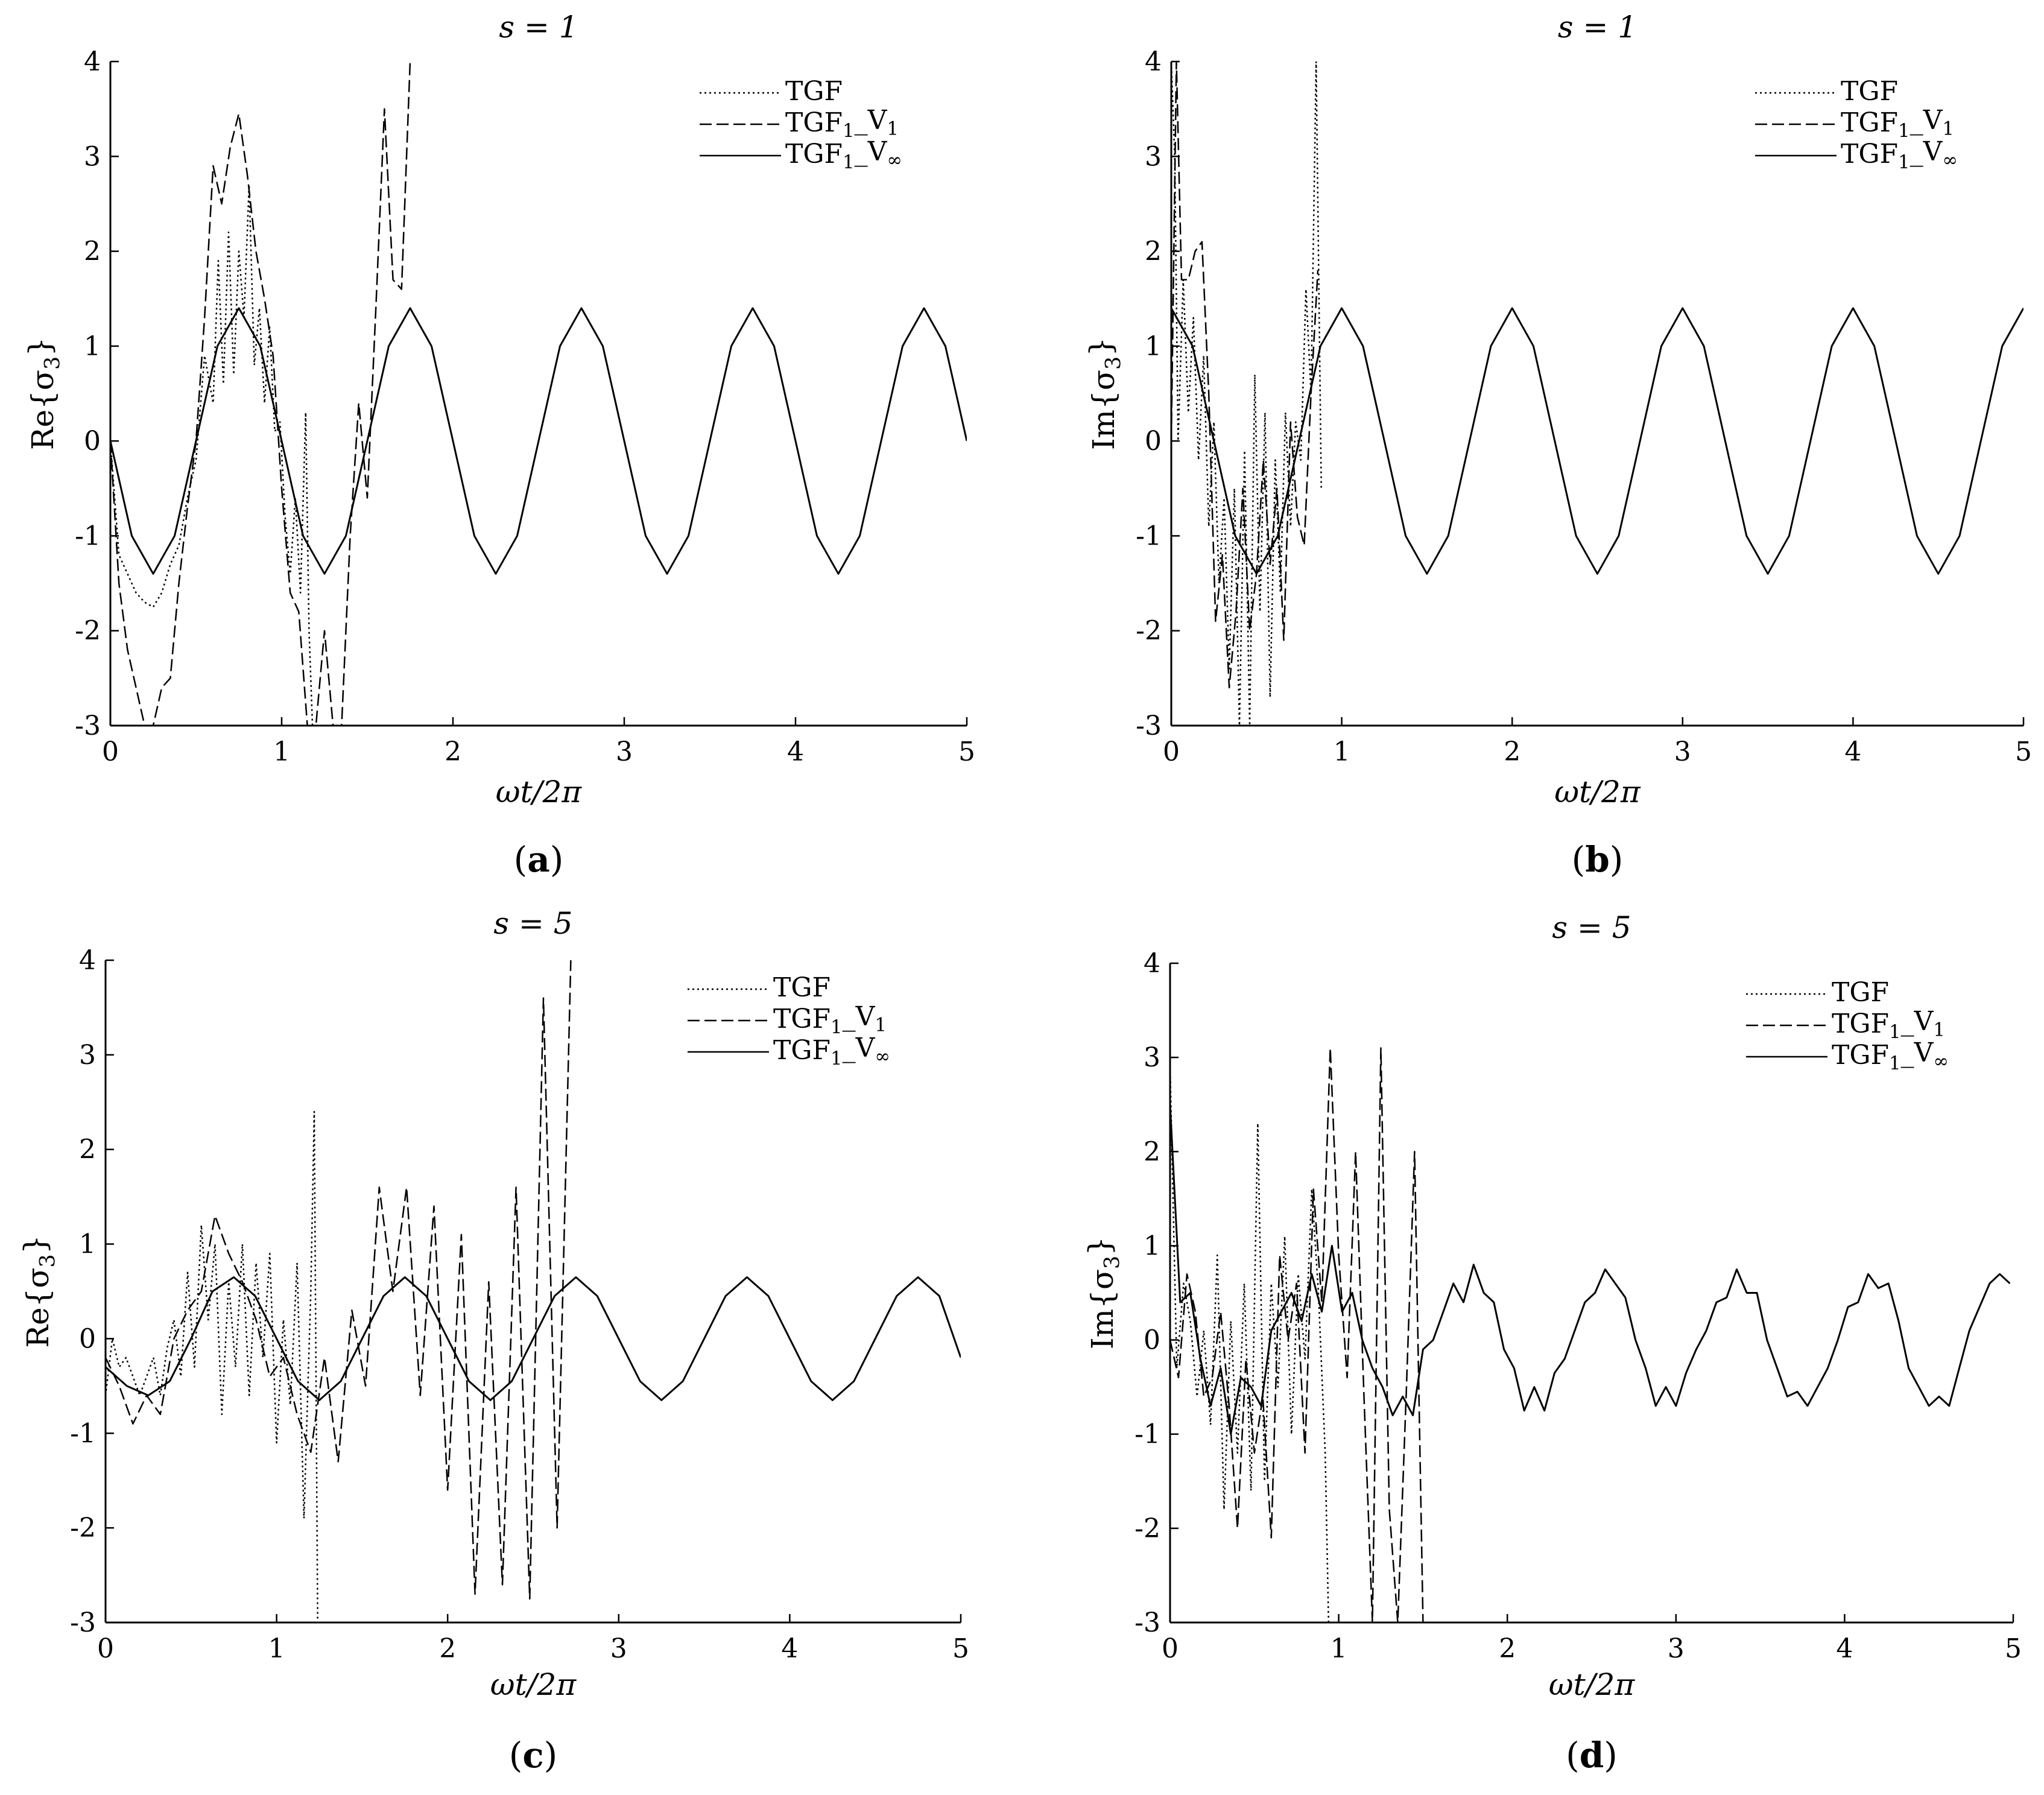 This screenshot has height=1795, width=2044. I want to click on panel-label: (b), so click(1598, 859).